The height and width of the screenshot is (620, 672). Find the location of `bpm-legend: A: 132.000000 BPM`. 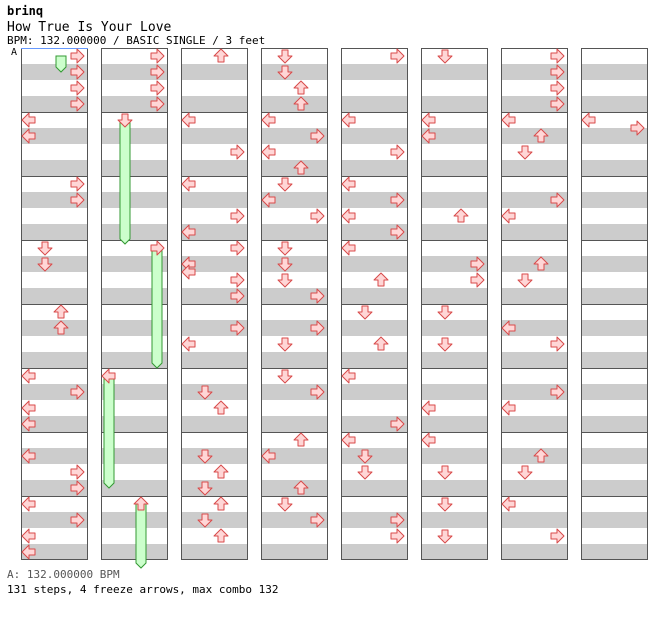

bpm-legend: A: 132.000000 BPM is located at coordinates (63, 574).